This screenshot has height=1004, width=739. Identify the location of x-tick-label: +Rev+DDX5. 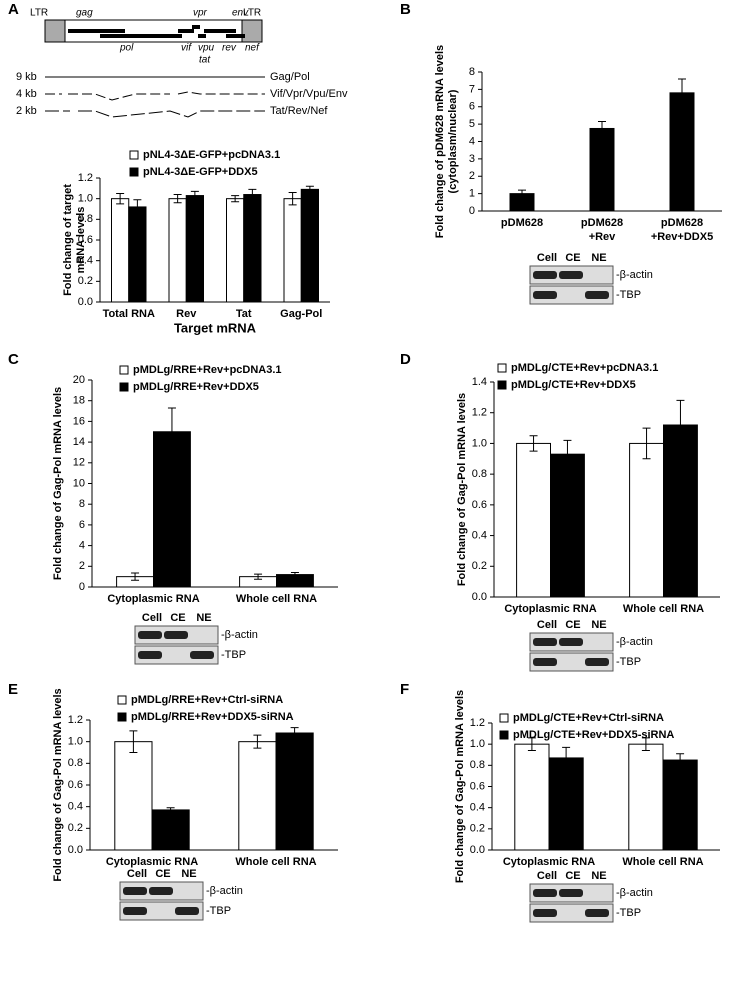
(682, 237).